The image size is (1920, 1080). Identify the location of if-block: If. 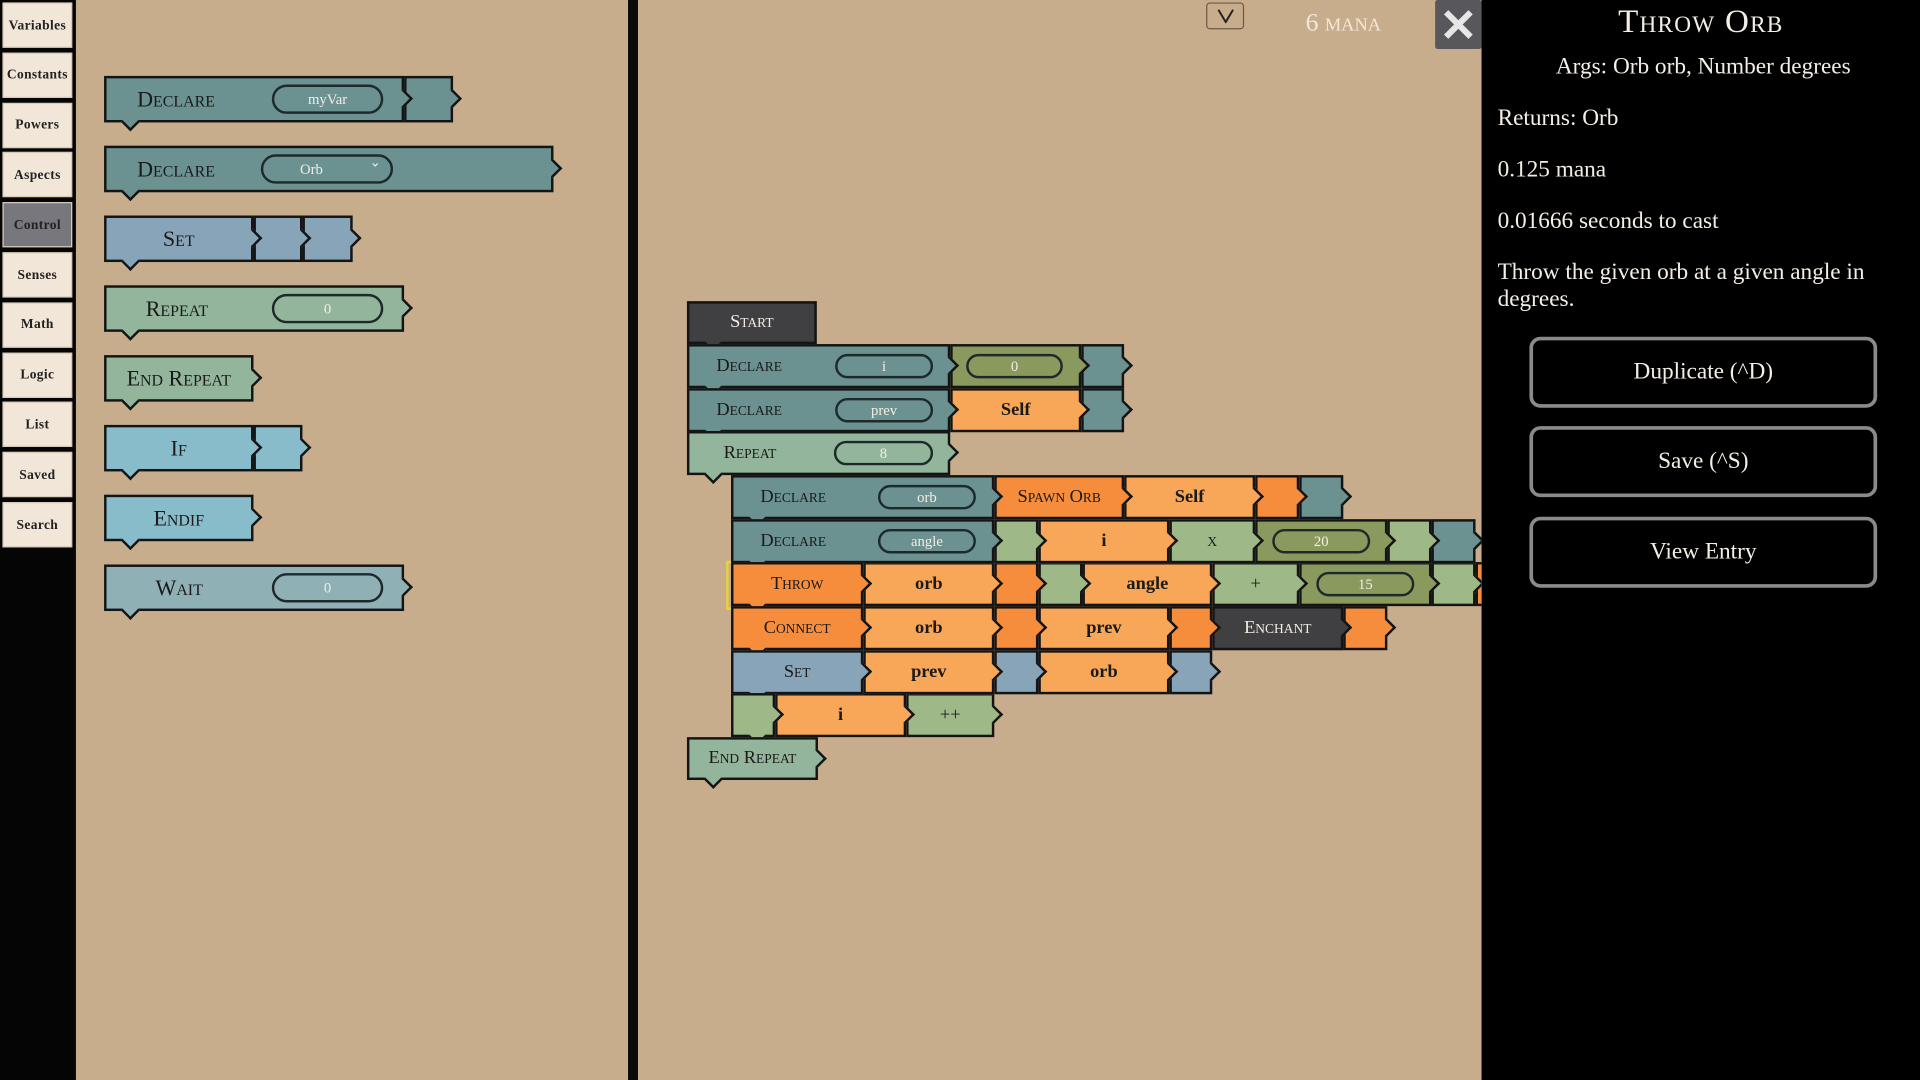
(179, 448).